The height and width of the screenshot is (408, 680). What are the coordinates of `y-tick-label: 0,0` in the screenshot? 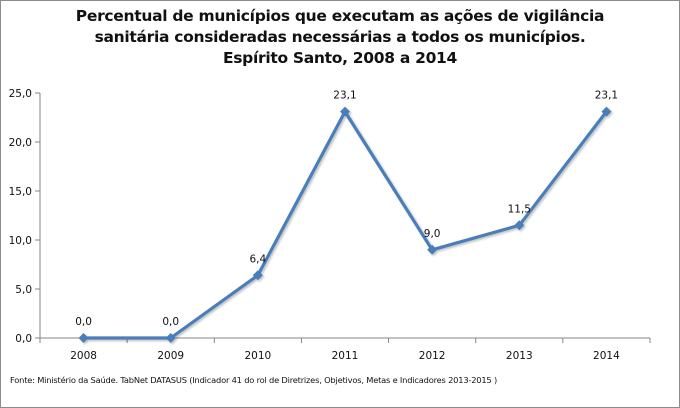 It's located at (23, 339).